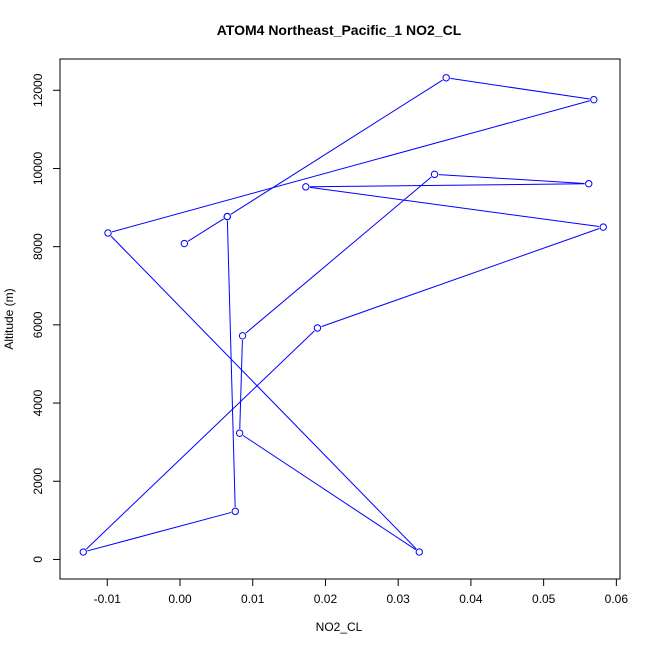  I want to click on x-tick-label: 0.00, so click(180, 599).